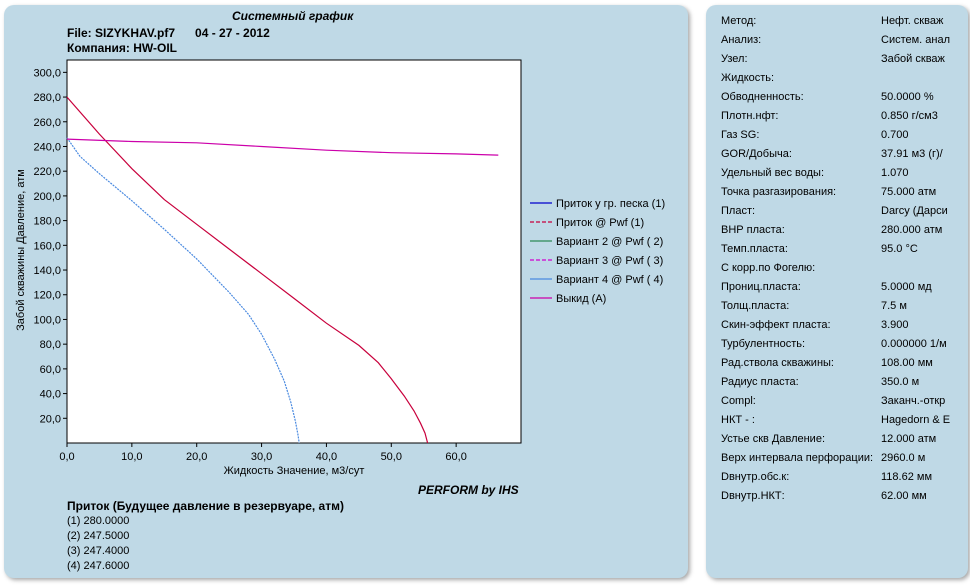  What do you see at coordinates (761, 287) in the screenshot?
I see `property-label: Прониц.пласта:` at bounding box center [761, 287].